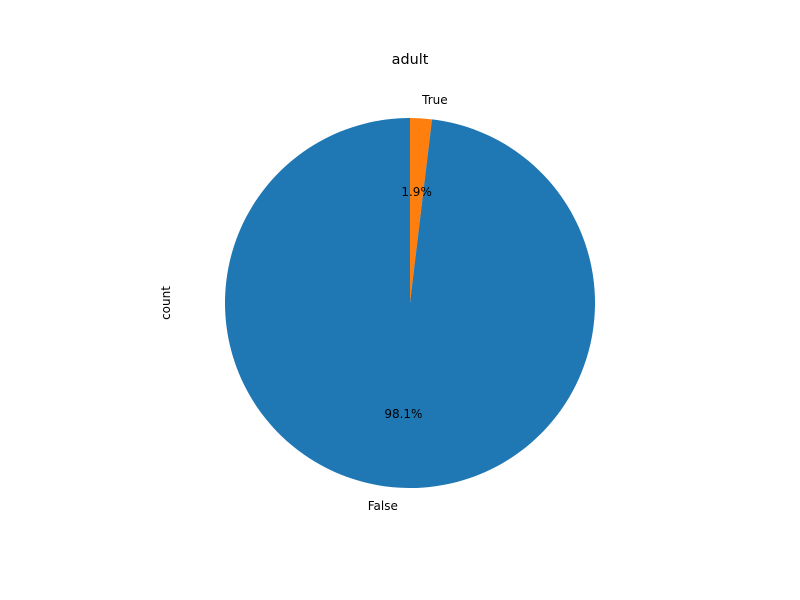 The image size is (800, 600). Describe the element at coordinates (421, 210) in the screenshot. I see `pie-slice-true` at that location.